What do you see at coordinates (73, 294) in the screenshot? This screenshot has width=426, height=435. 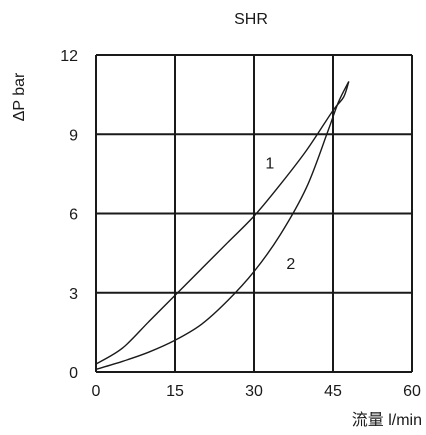 I see `y-tick-label: 3` at bounding box center [73, 294].